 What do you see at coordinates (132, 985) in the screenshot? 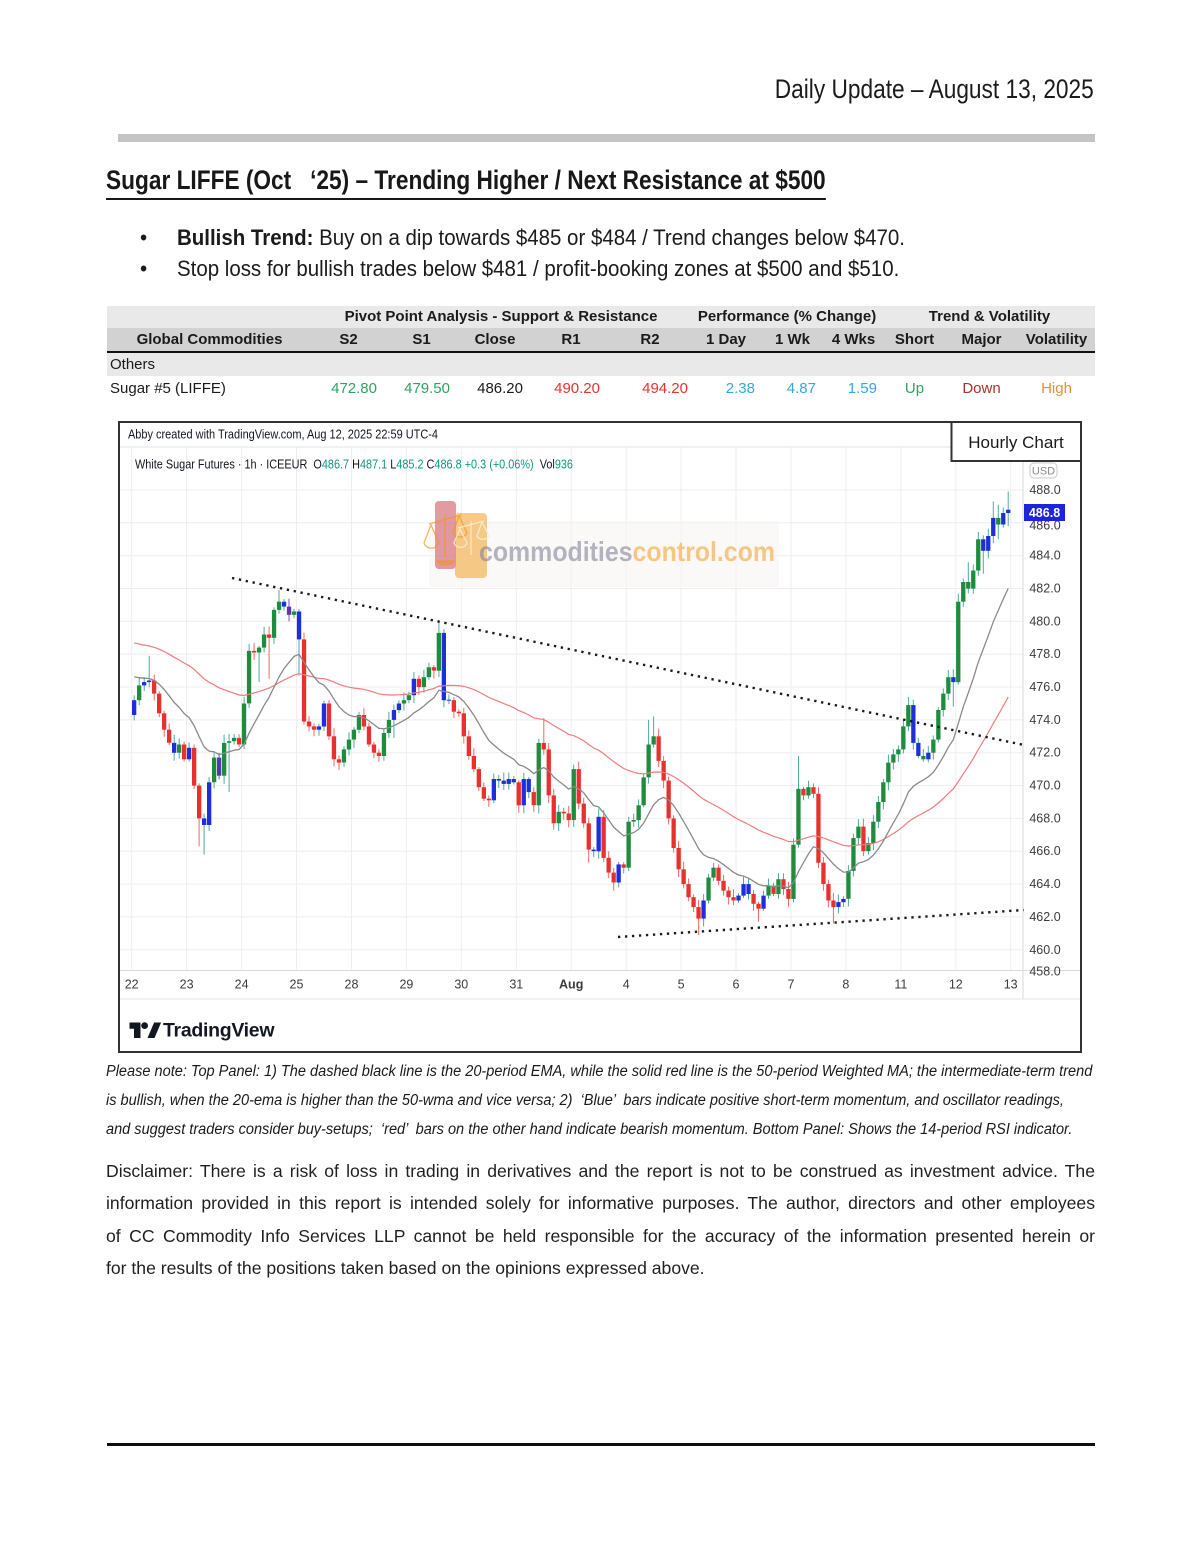
I see `svg-text: 22` at bounding box center [132, 985].